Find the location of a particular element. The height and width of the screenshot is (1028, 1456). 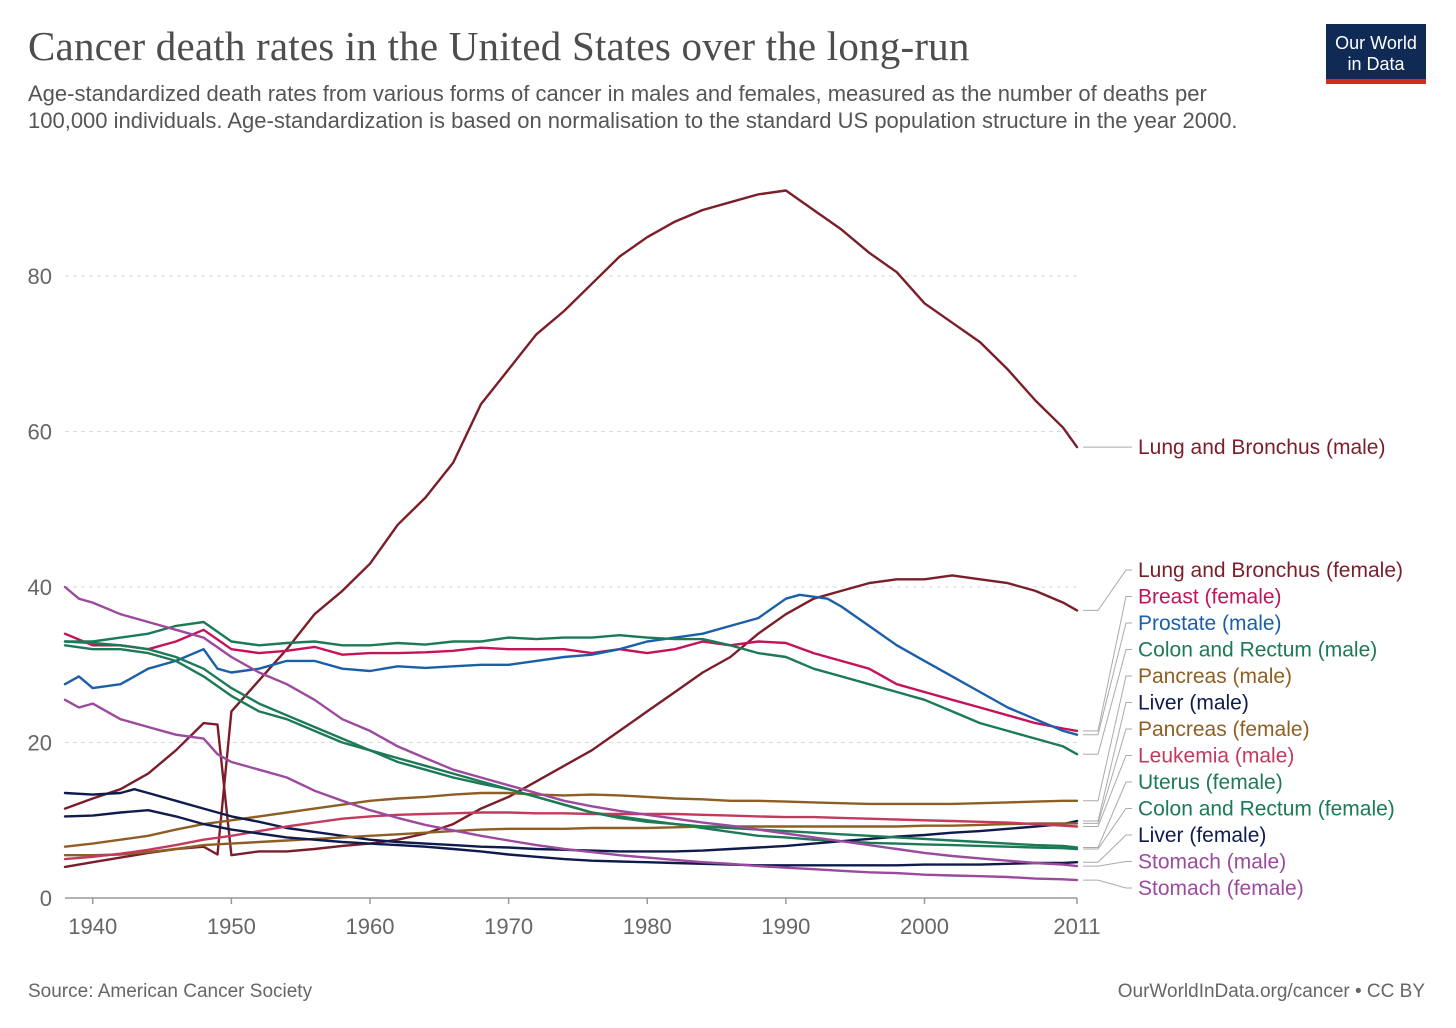

y-tick-label: 0 is located at coordinates (46, 898).